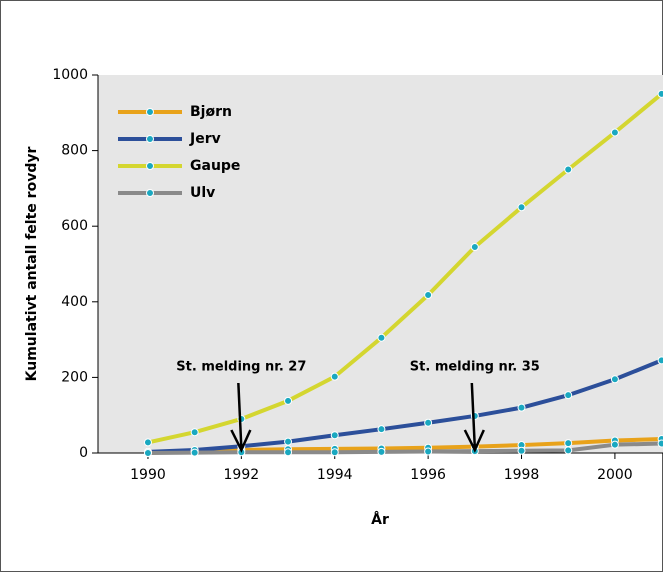 Image resolution: width=663 pixels, height=572 pixels. Describe the element at coordinates (148, 475) in the screenshot. I see `x-tick-label: 1990` at that location.